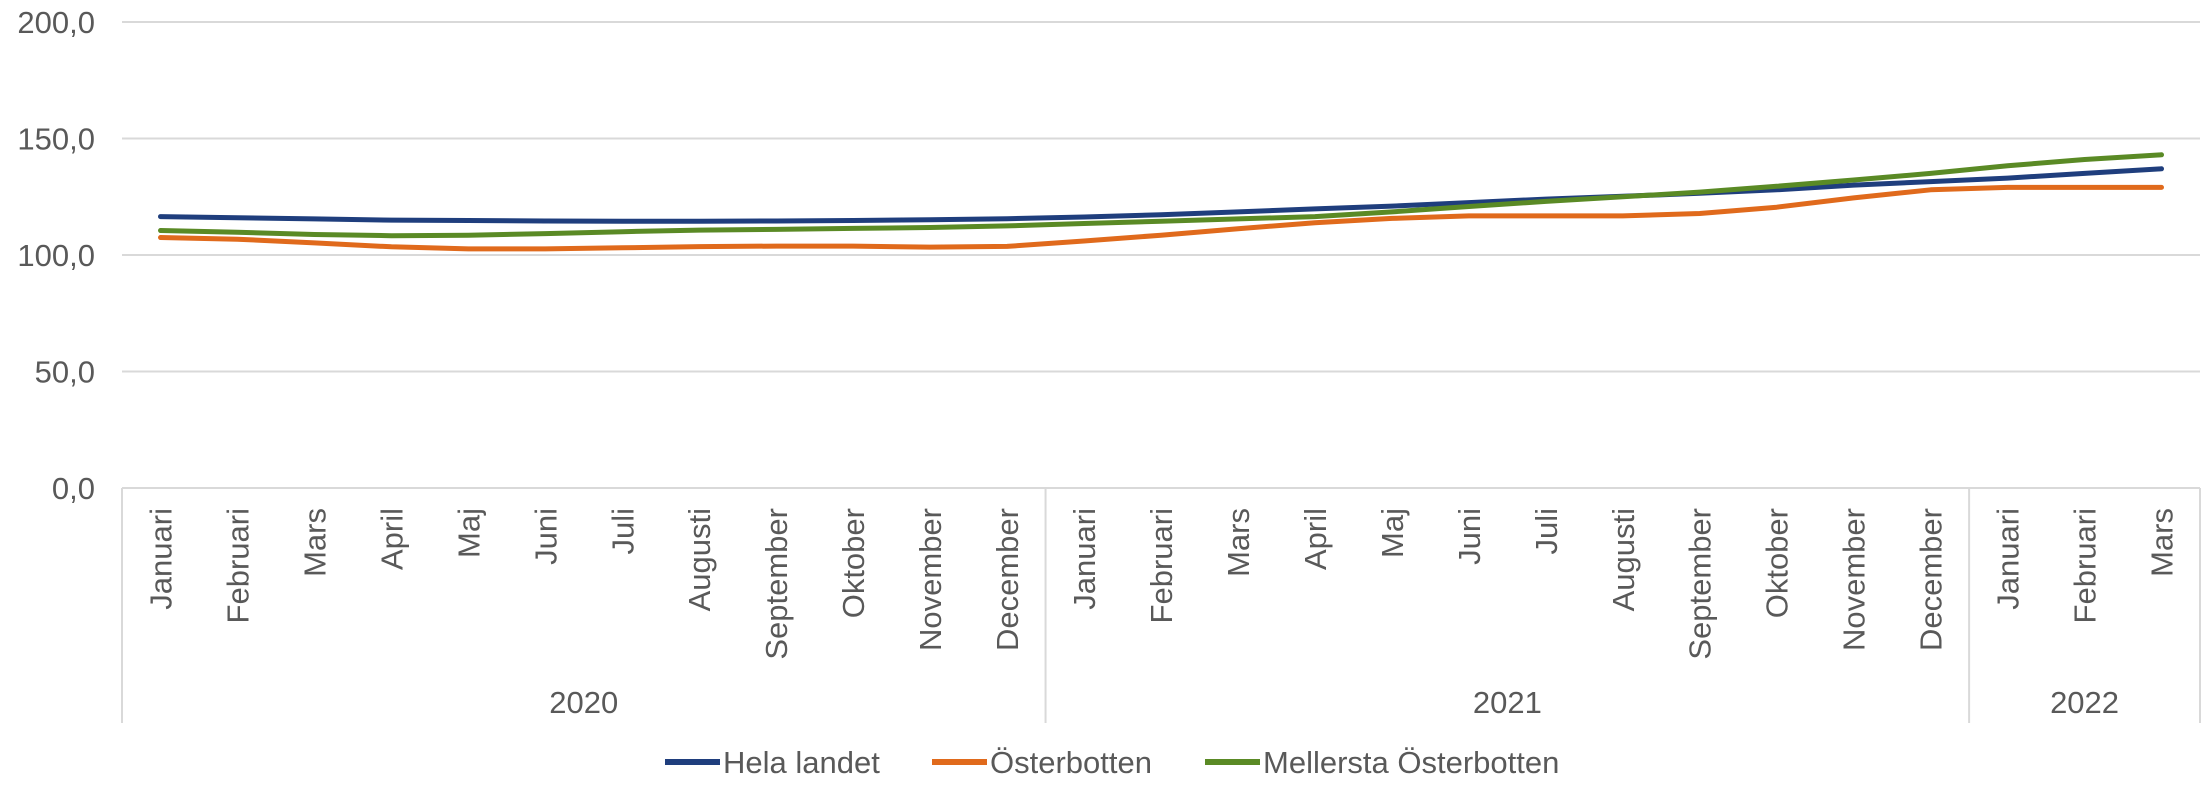  What do you see at coordinates (801, 762) in the screenshot?
I see `legend-label: Hela landet` at bounding box center [801, 762].